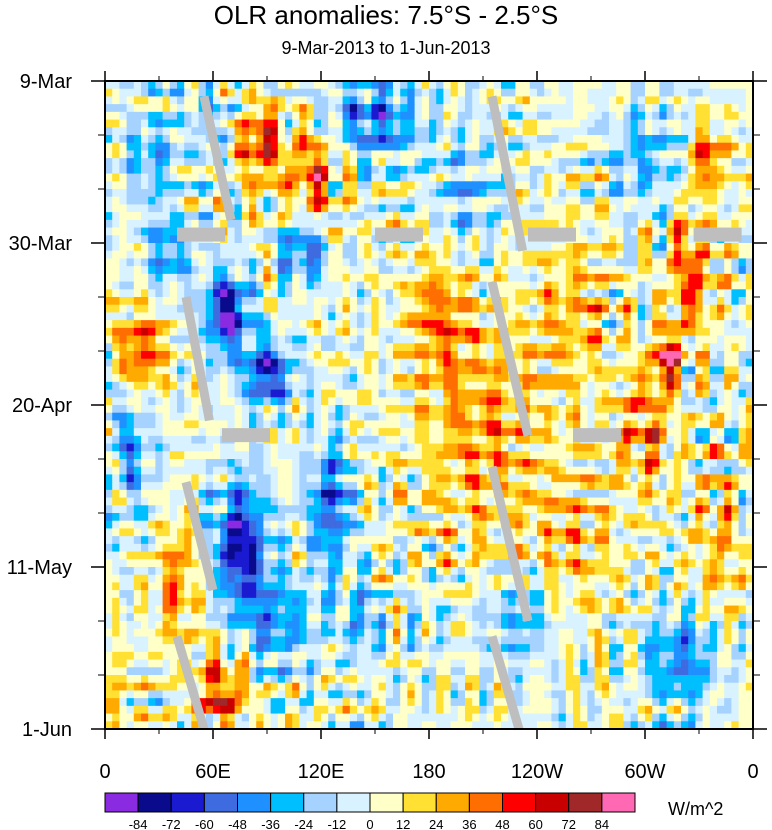 The image size is (772, 830). I want to click on colorbar-tick-label: -24, so click(303, 823).